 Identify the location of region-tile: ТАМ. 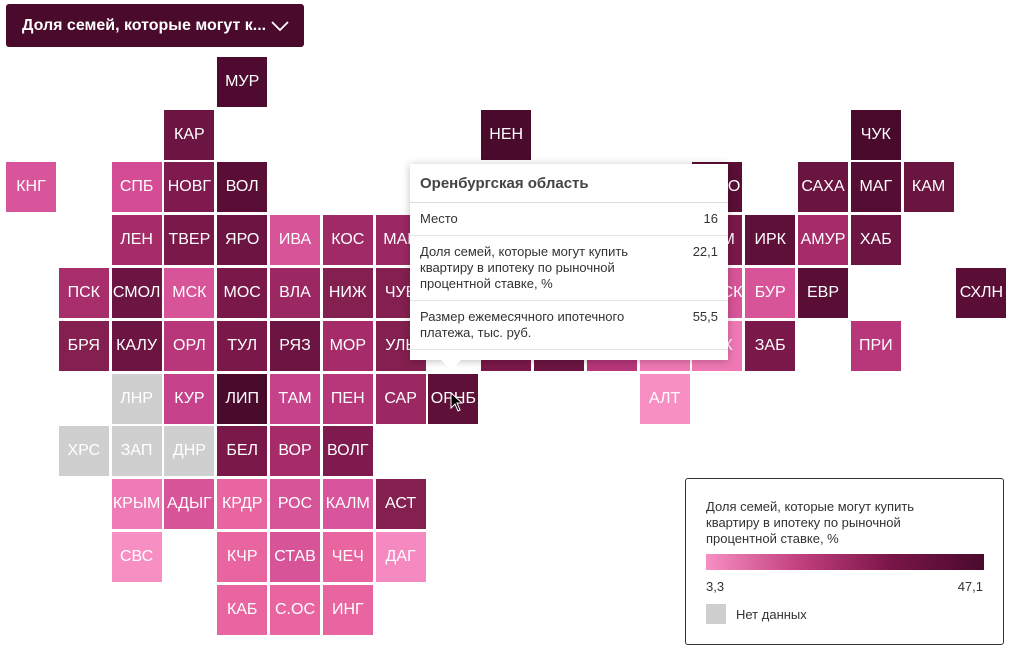
(295, 398).